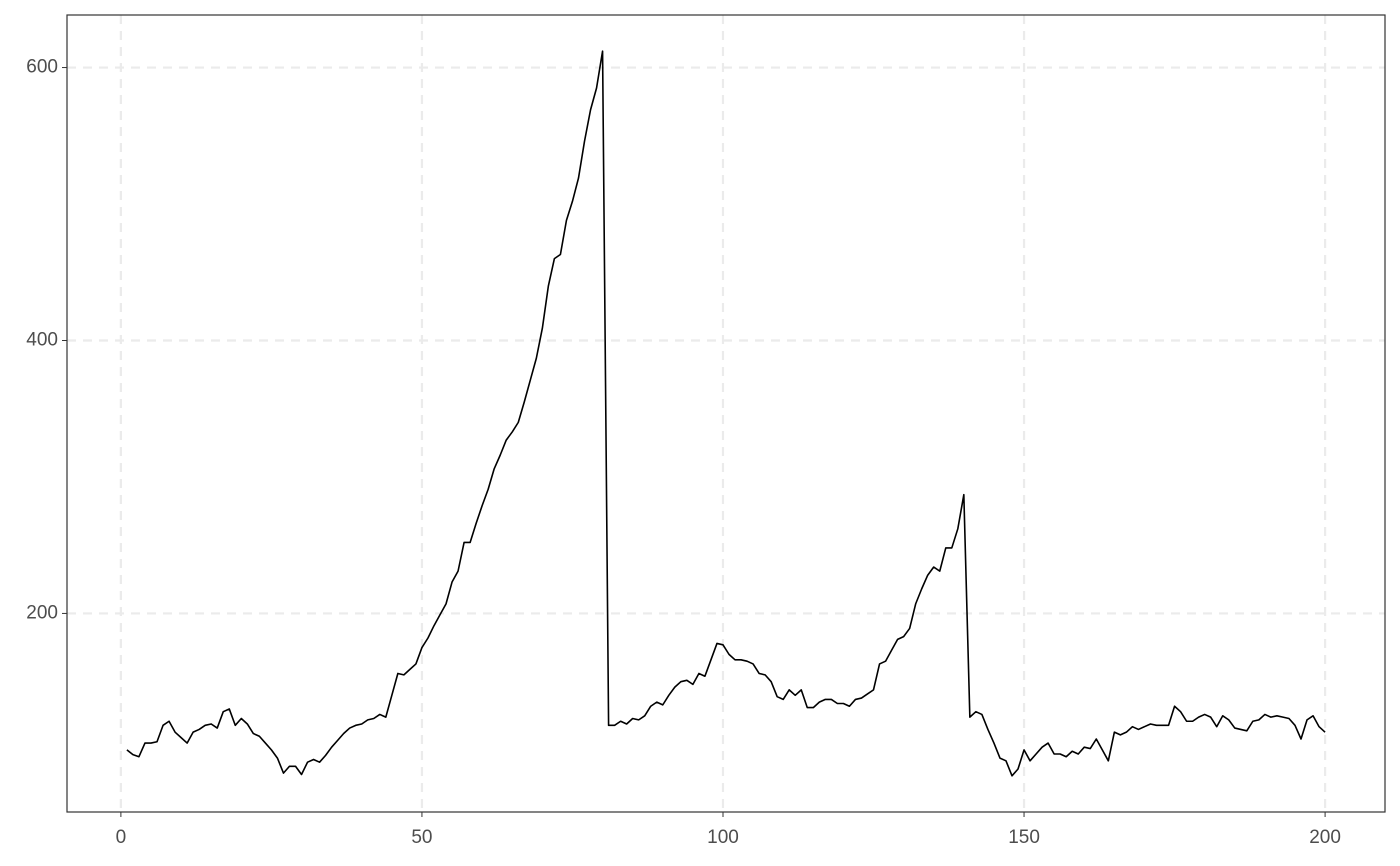 This screenshot has height=866, width=1400. What do you see at coordinates (723, 837) in the screenshot?
I see `x-tick-label: 100` at bounding box center [723, 837].